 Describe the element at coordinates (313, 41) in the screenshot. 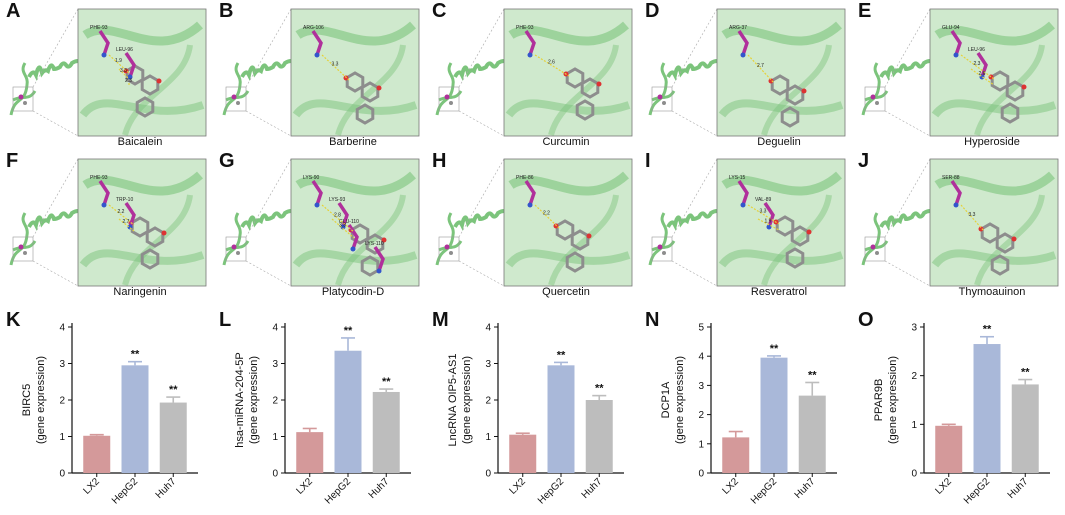

I see `residue: ARG-106` at that location.